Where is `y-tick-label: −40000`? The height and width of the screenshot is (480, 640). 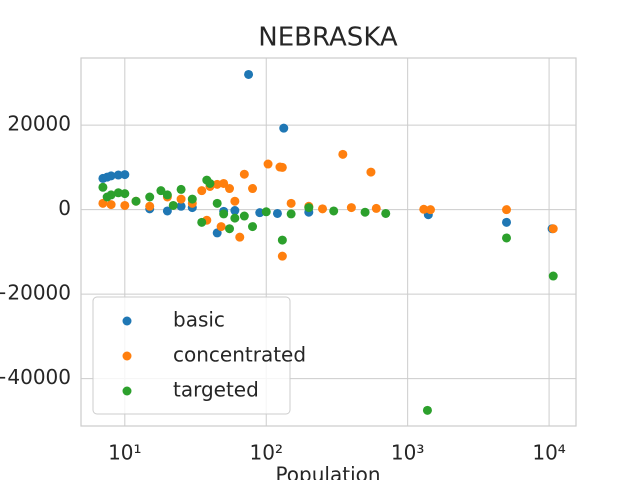 y-tick-label: −40000 is located at coordinates (35, 377).